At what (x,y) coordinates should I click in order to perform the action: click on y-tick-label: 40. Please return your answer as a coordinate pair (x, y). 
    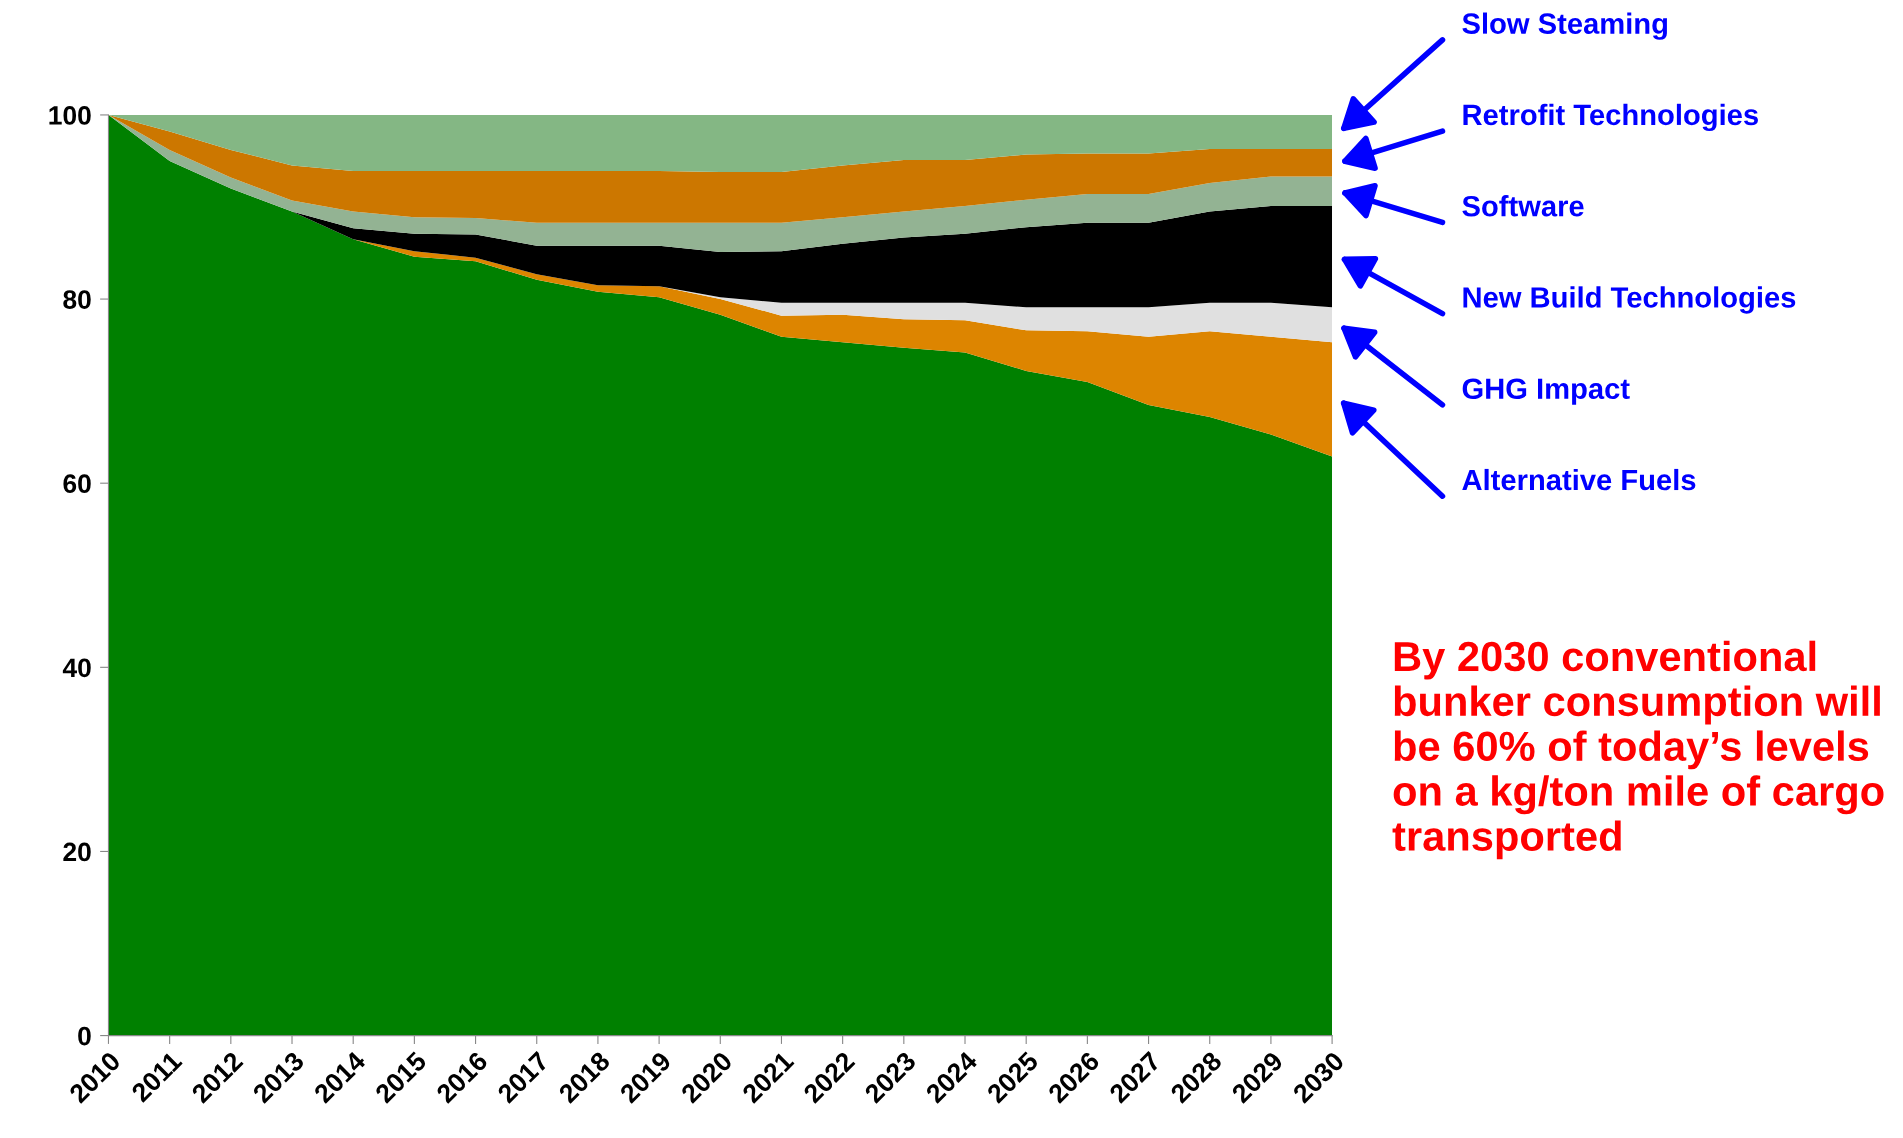
    Looking at the image, I should click on (76, 668).